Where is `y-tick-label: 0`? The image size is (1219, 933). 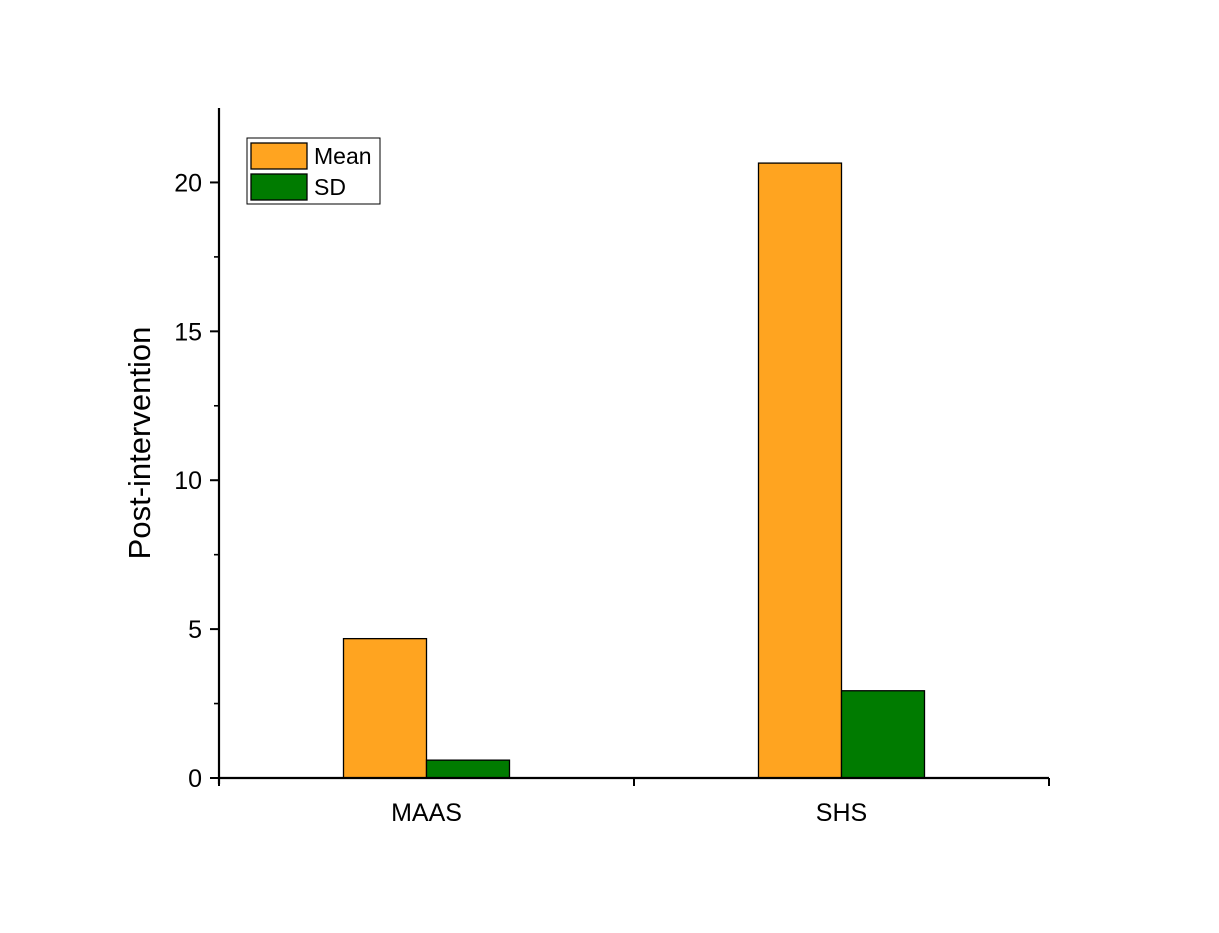 y-tick-label: 0 is located at coordinates (195, 779).